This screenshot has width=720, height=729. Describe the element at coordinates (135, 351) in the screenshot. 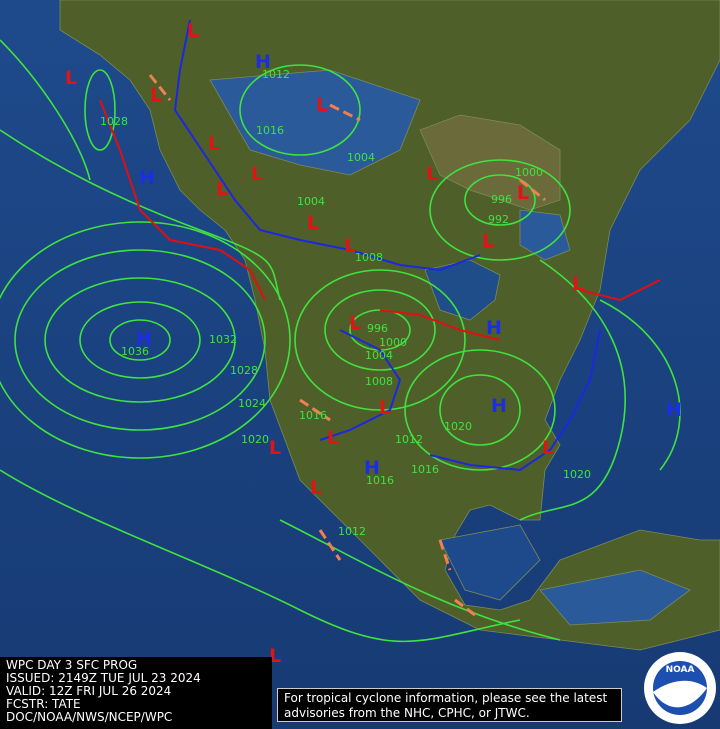

I see `isobar-label: 1036` at that location.